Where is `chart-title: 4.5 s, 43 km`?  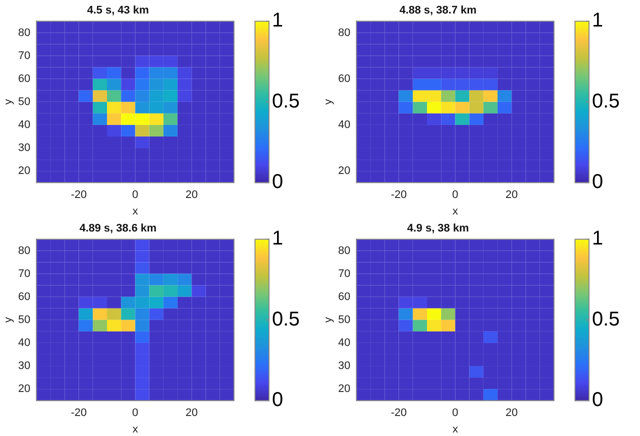 chart-title: 4.5 s, 43 km is located at coordinates (118, 10).